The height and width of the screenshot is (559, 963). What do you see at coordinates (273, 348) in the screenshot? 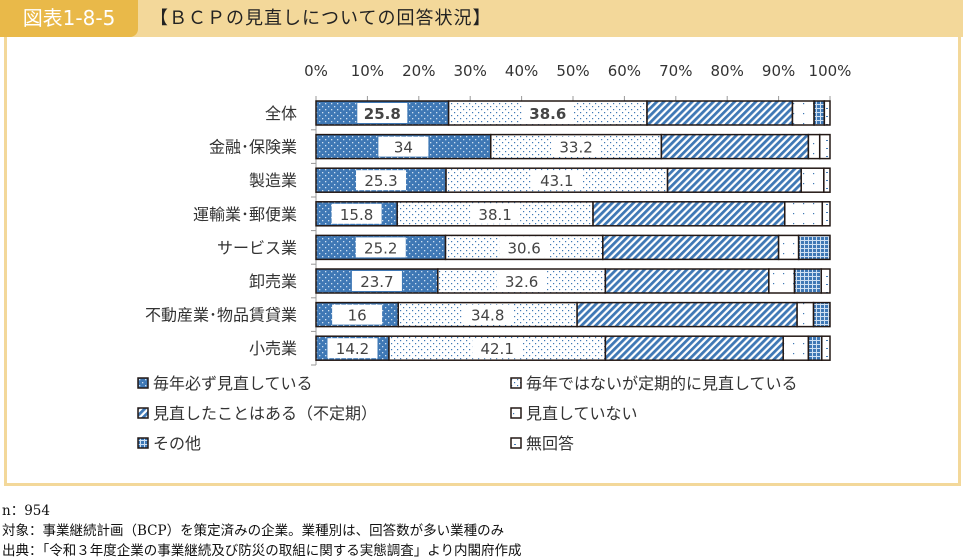
I see `category-label: 小売業` at bounding box center [273, 348].